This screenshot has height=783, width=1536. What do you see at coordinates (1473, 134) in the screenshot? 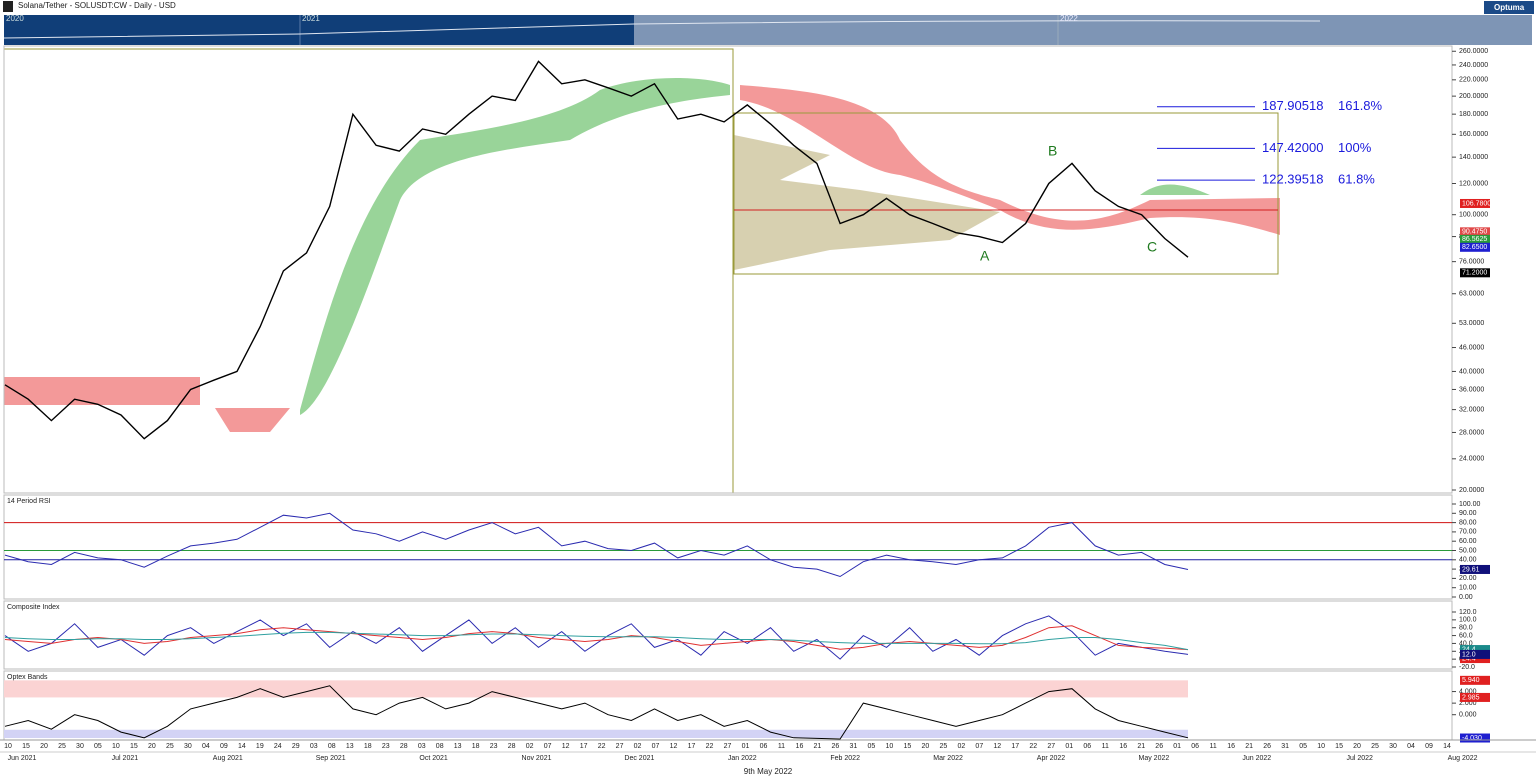
I see `y-tick-label: 160.0000` at bounding box center [1473, 134].